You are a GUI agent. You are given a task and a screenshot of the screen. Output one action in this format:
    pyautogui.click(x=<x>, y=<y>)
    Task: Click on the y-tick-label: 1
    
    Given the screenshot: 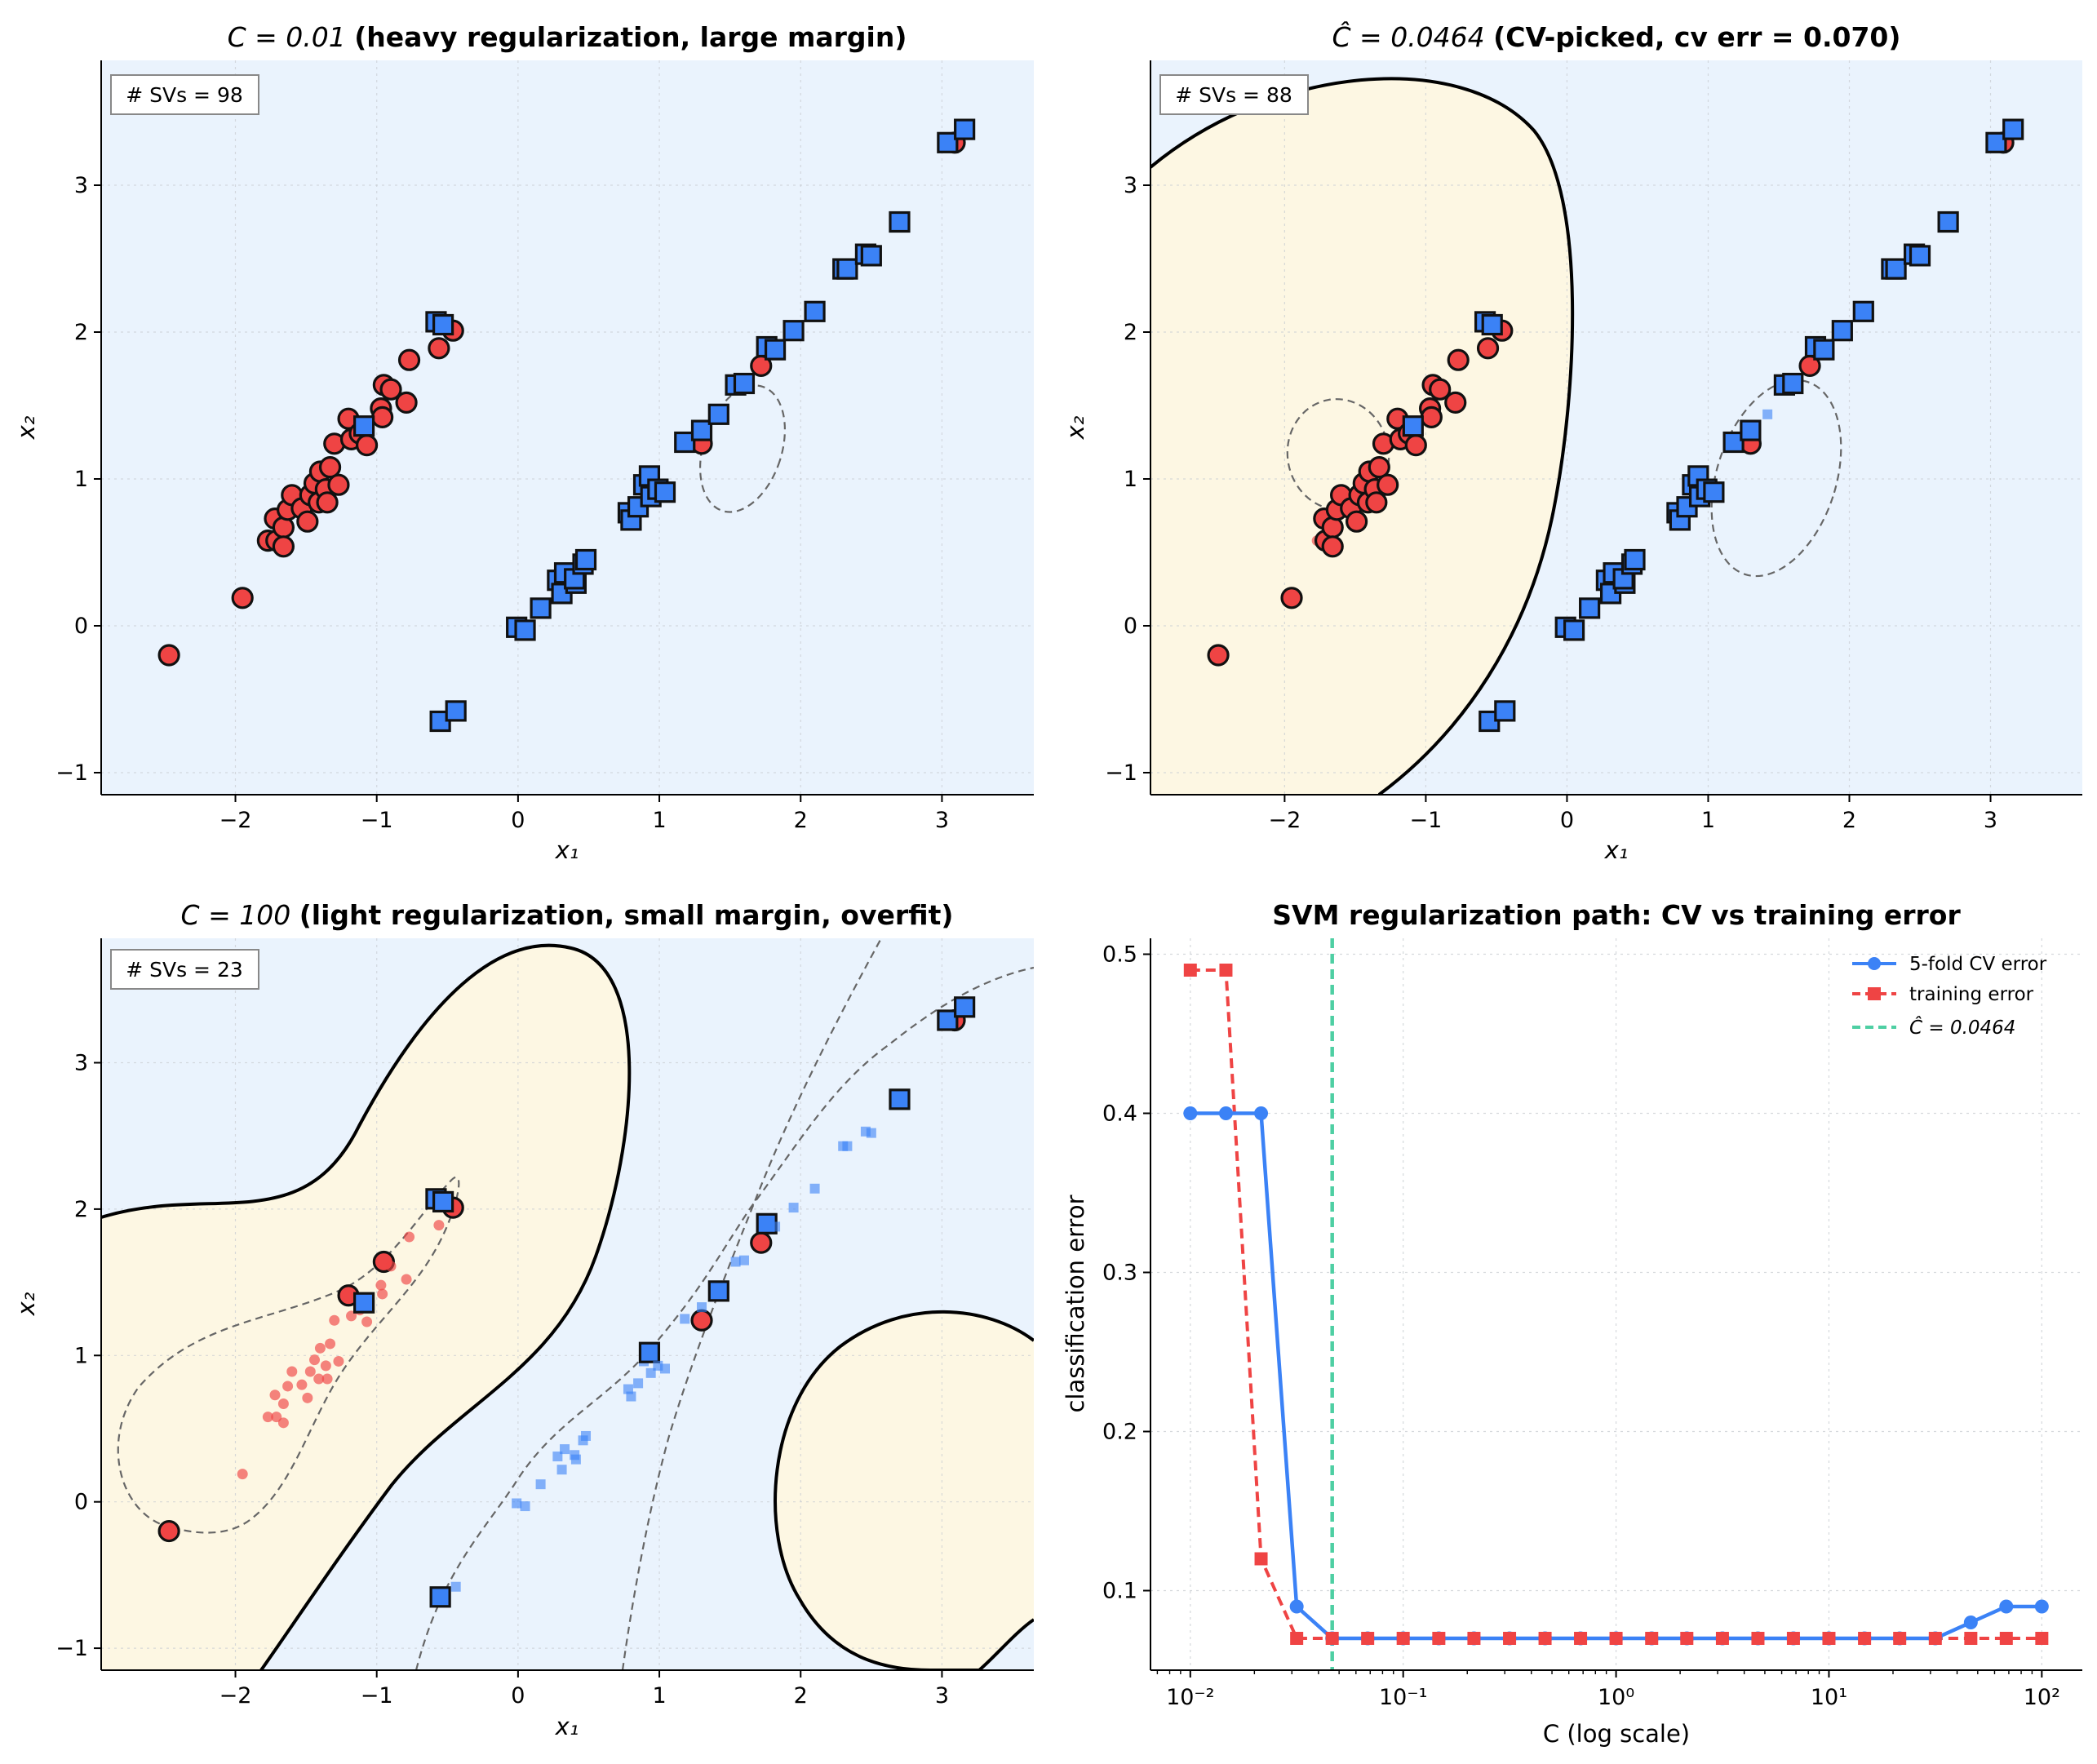 What is the action you would take?
    pyautogui.click(x=1130, y=479)
    